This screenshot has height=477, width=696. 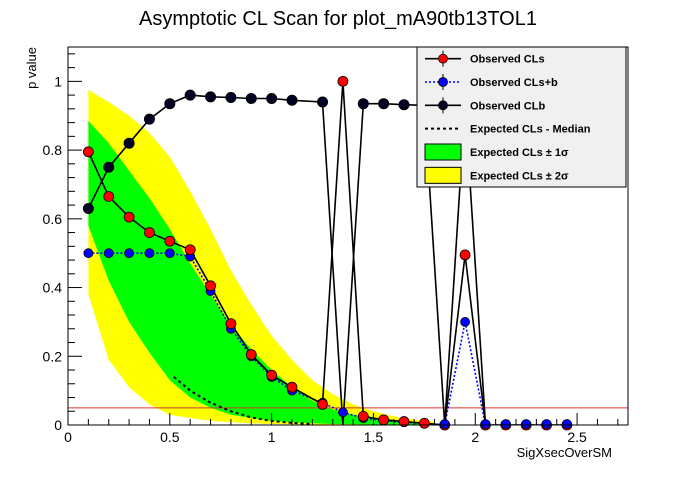 I want to click on legend-box, so click(x=521, y=117).